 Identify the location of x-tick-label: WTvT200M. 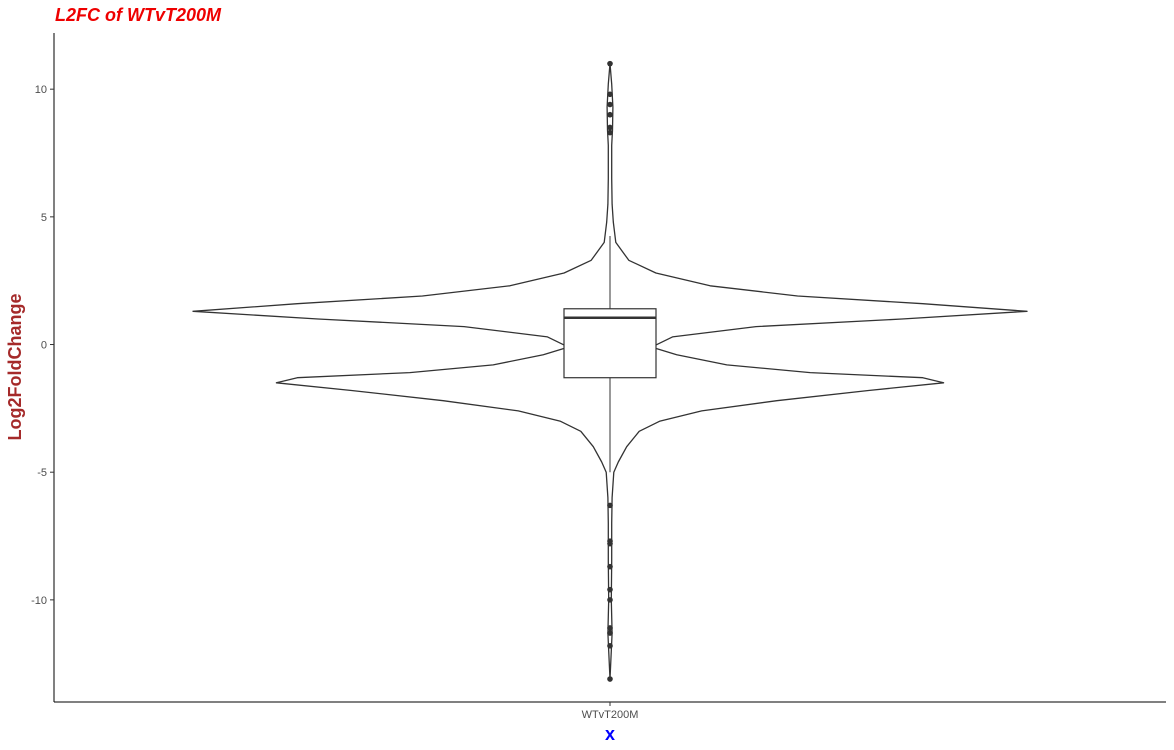
(610, 715).